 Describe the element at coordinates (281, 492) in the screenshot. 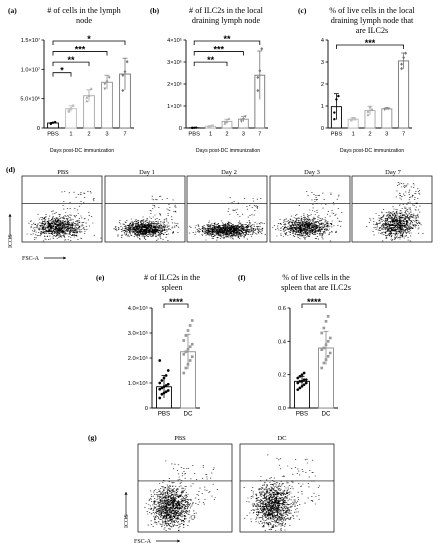

I see `flow-g-plot-2-events` at that location.